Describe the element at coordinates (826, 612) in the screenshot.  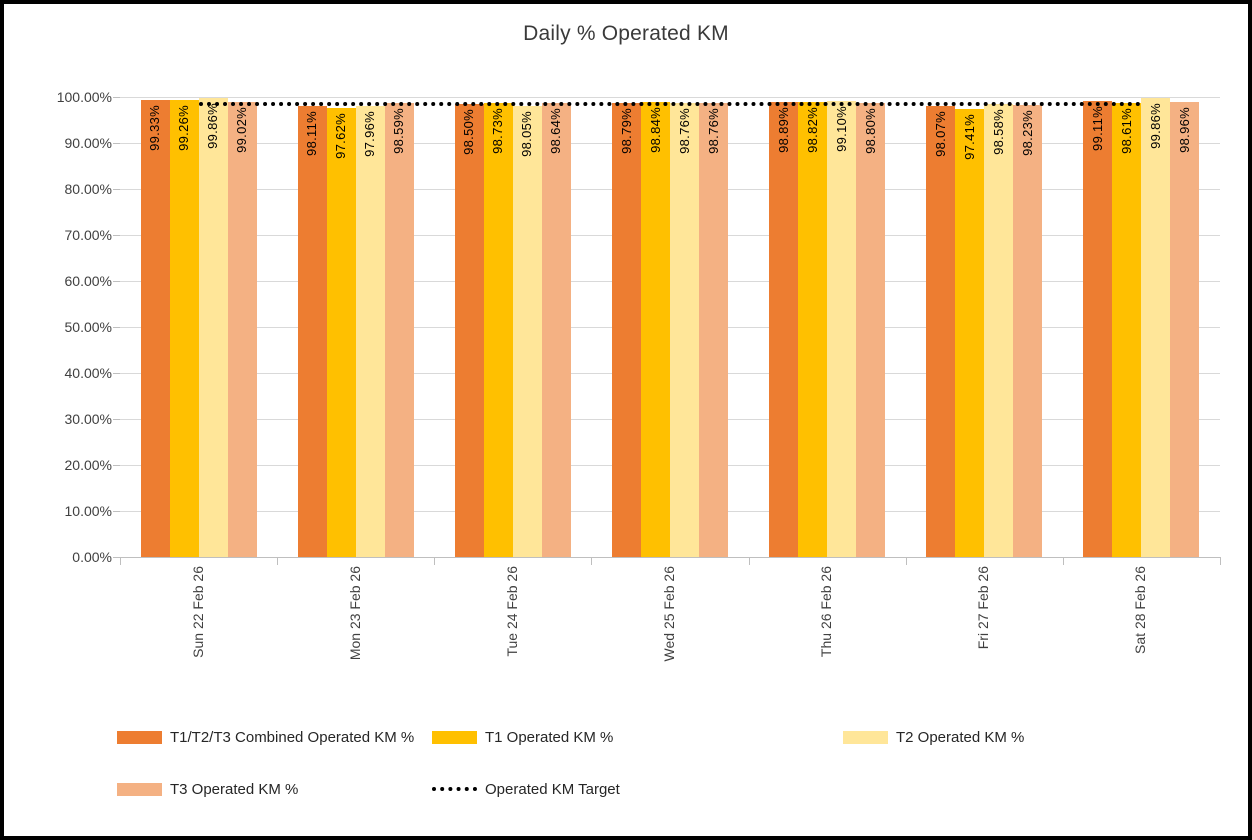
I see `x-axis-label-5: Thu 26 Feb 26` at that location.